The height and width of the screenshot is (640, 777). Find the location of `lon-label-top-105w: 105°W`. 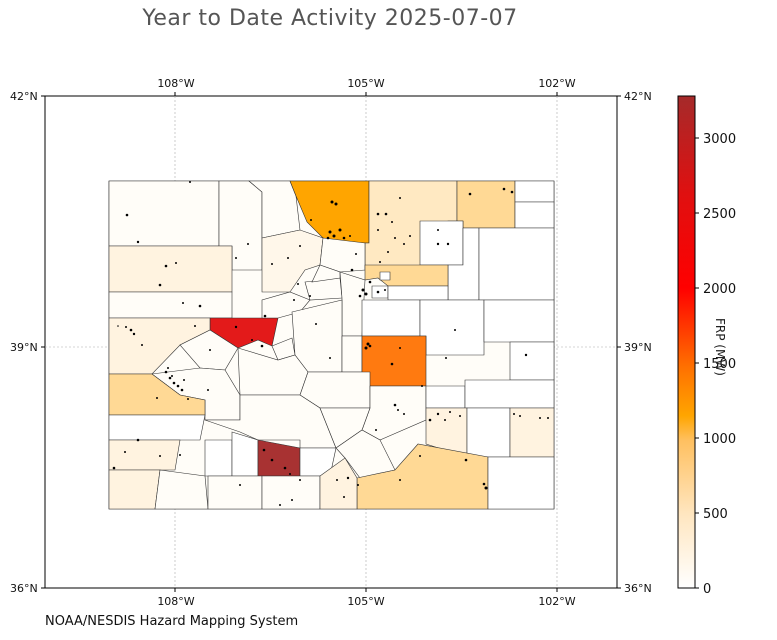

lon-label-top-105w: 105°W is located at coordinates (365, 83).